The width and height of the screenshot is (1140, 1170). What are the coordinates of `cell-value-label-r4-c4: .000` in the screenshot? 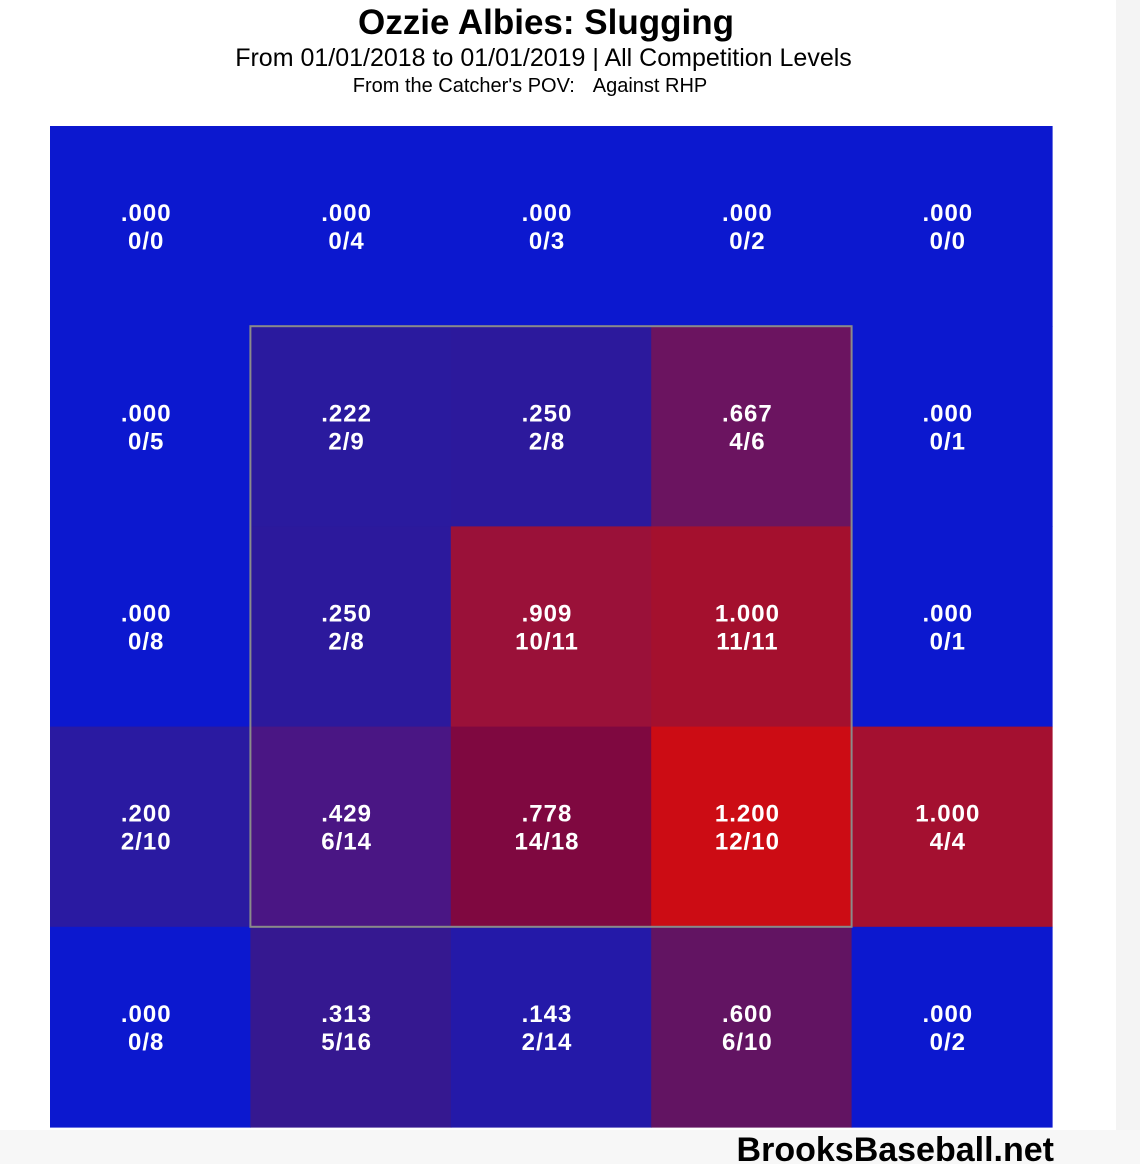 It's located at (947, 1014).